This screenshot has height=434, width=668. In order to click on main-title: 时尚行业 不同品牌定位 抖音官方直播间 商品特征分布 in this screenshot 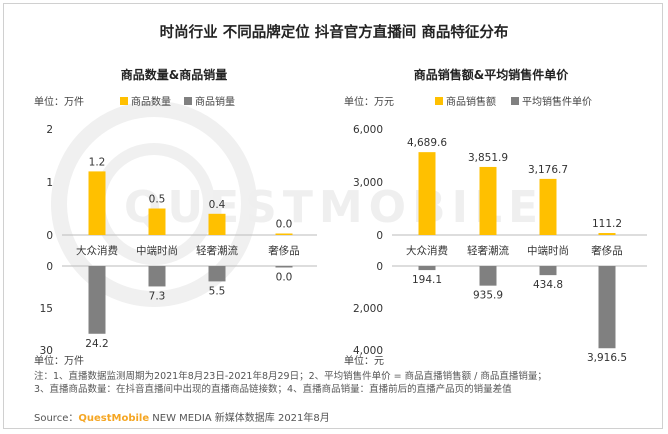, I will do `click(334, 32)`.